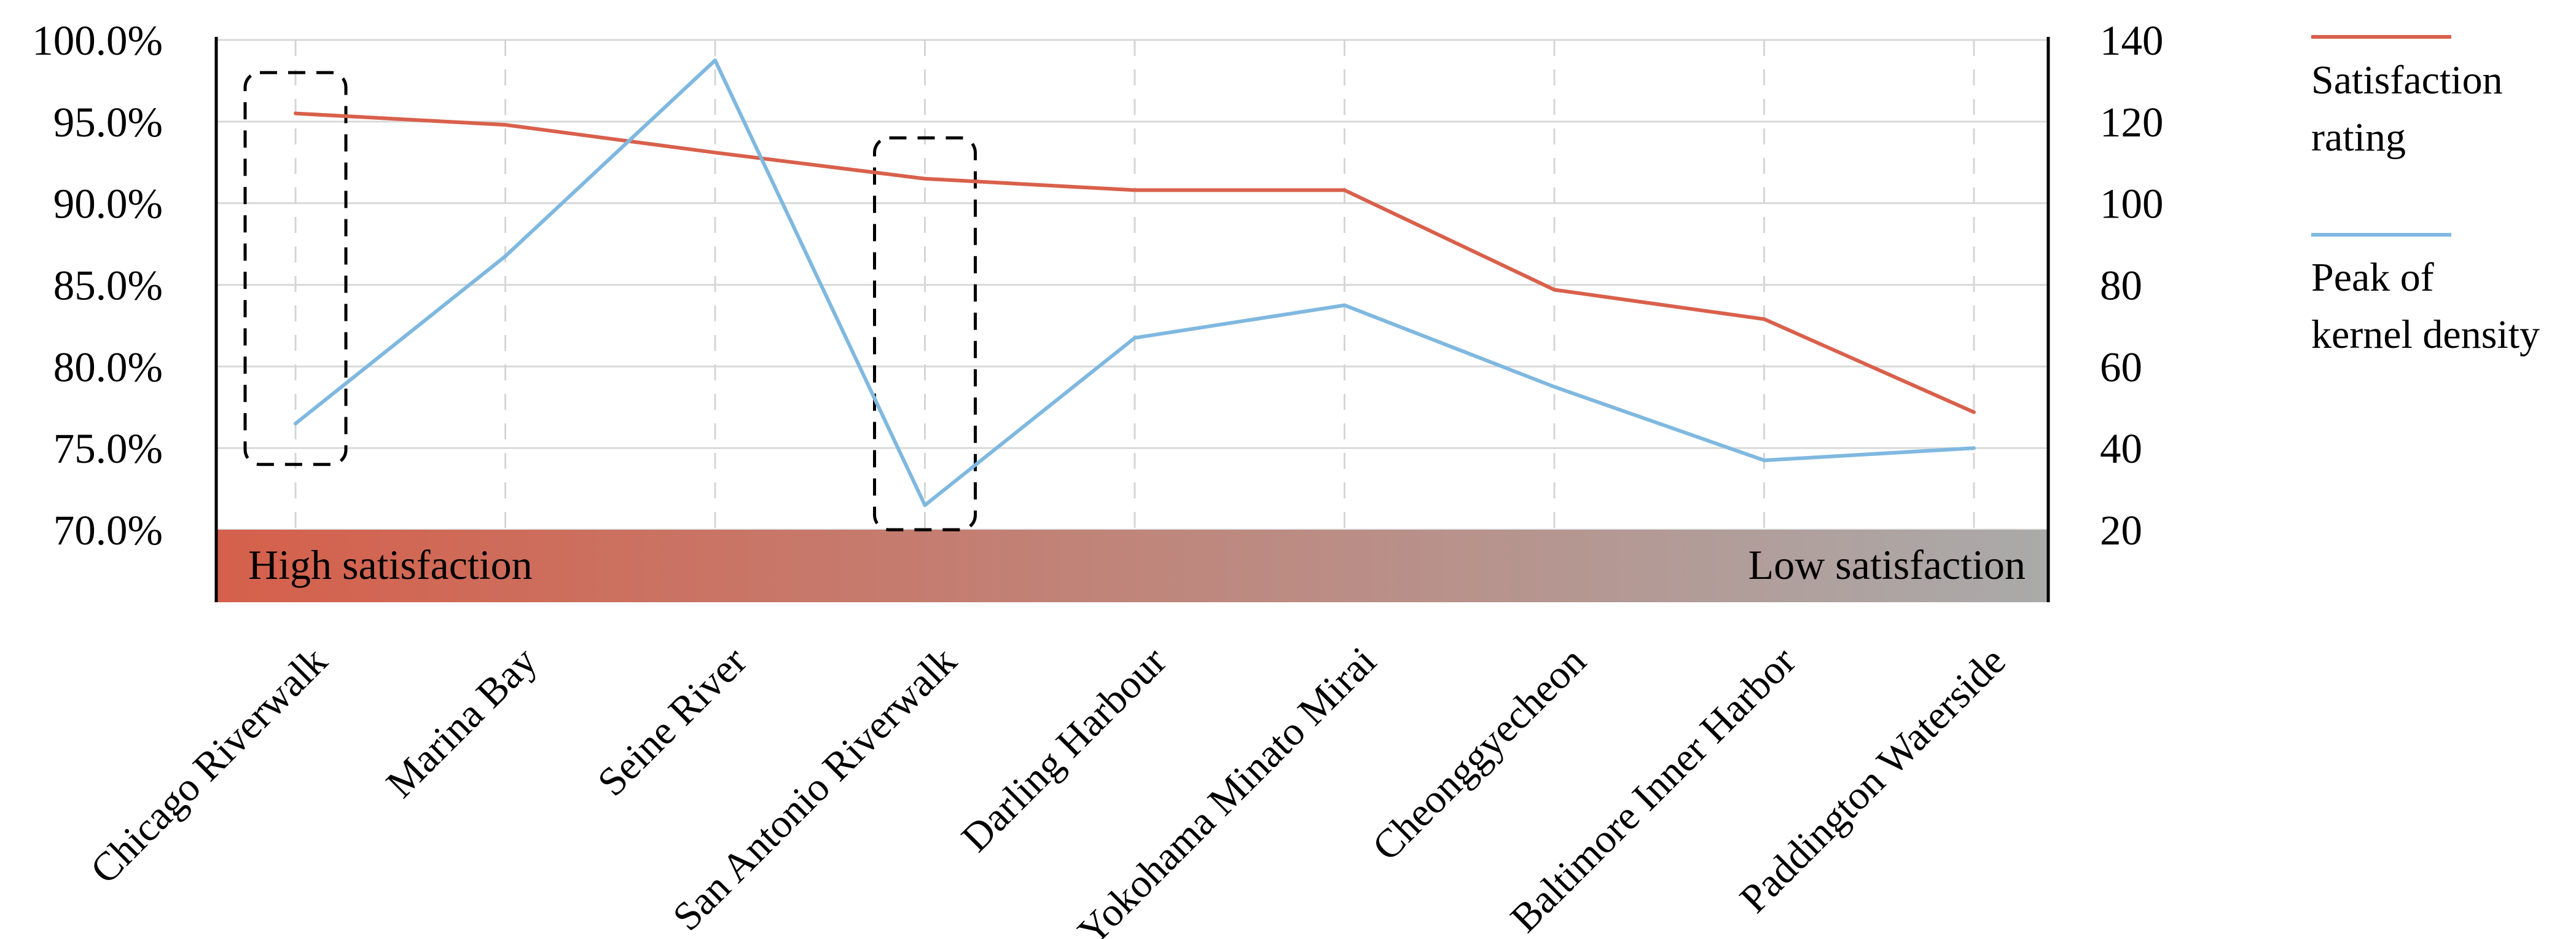 The width and height of the screenshot is (2576, 939). I want to click on y-right-tick-label: 100, so click(2132, 204).